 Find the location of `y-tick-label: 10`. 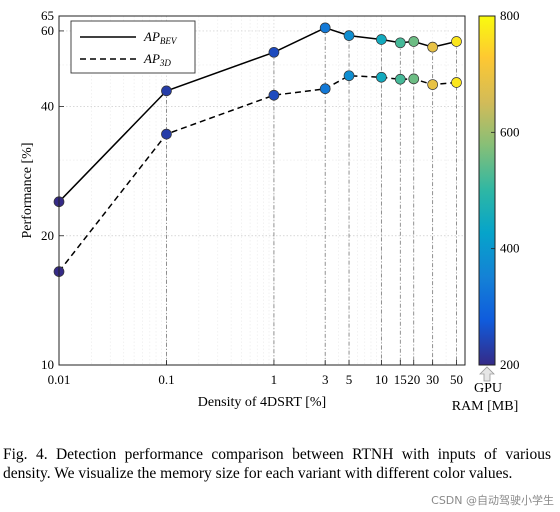

y-tick-label: 10 is located at coordinates (47, 364).